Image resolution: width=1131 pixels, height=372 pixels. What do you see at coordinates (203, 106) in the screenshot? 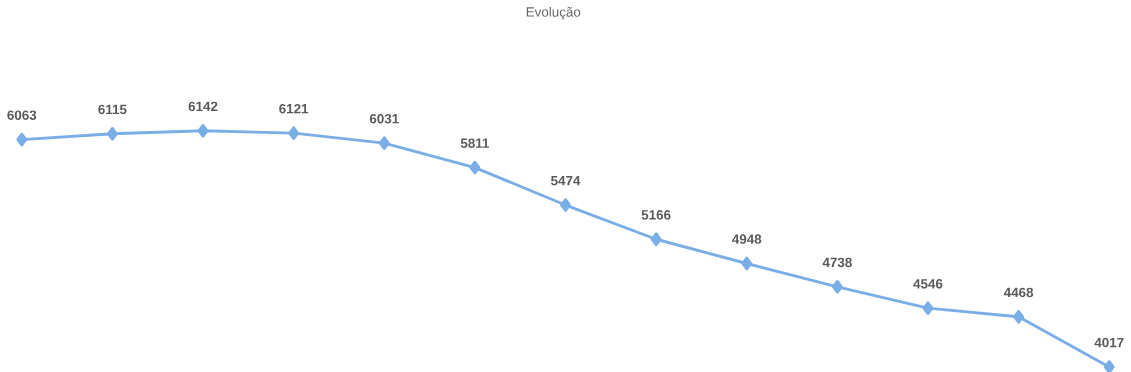
I see `data-label: 6142` at bounding box center [203, 106].